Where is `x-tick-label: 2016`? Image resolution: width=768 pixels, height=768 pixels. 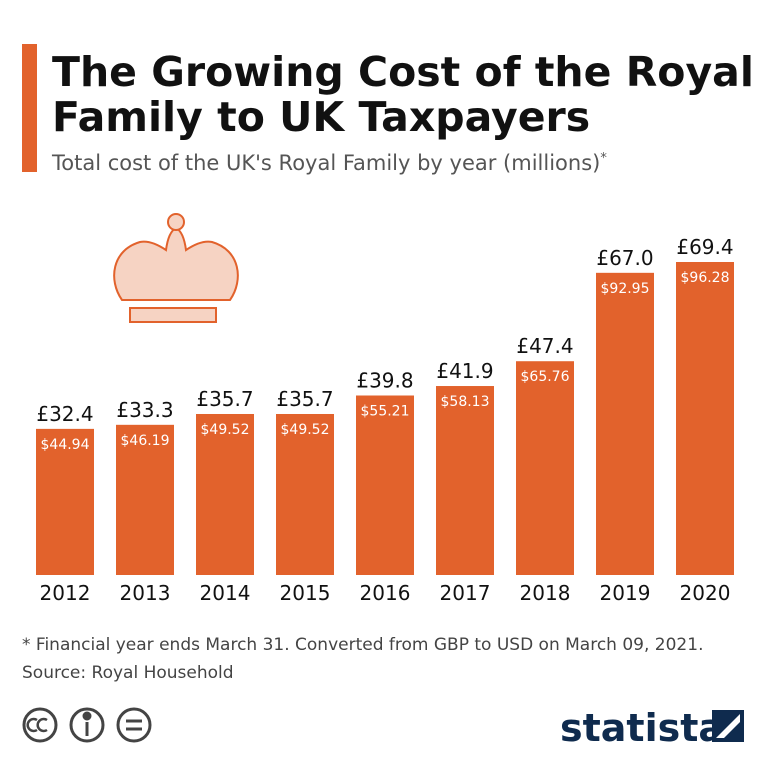
x-tick-label: 2016 is located at coordinates (385, 593).